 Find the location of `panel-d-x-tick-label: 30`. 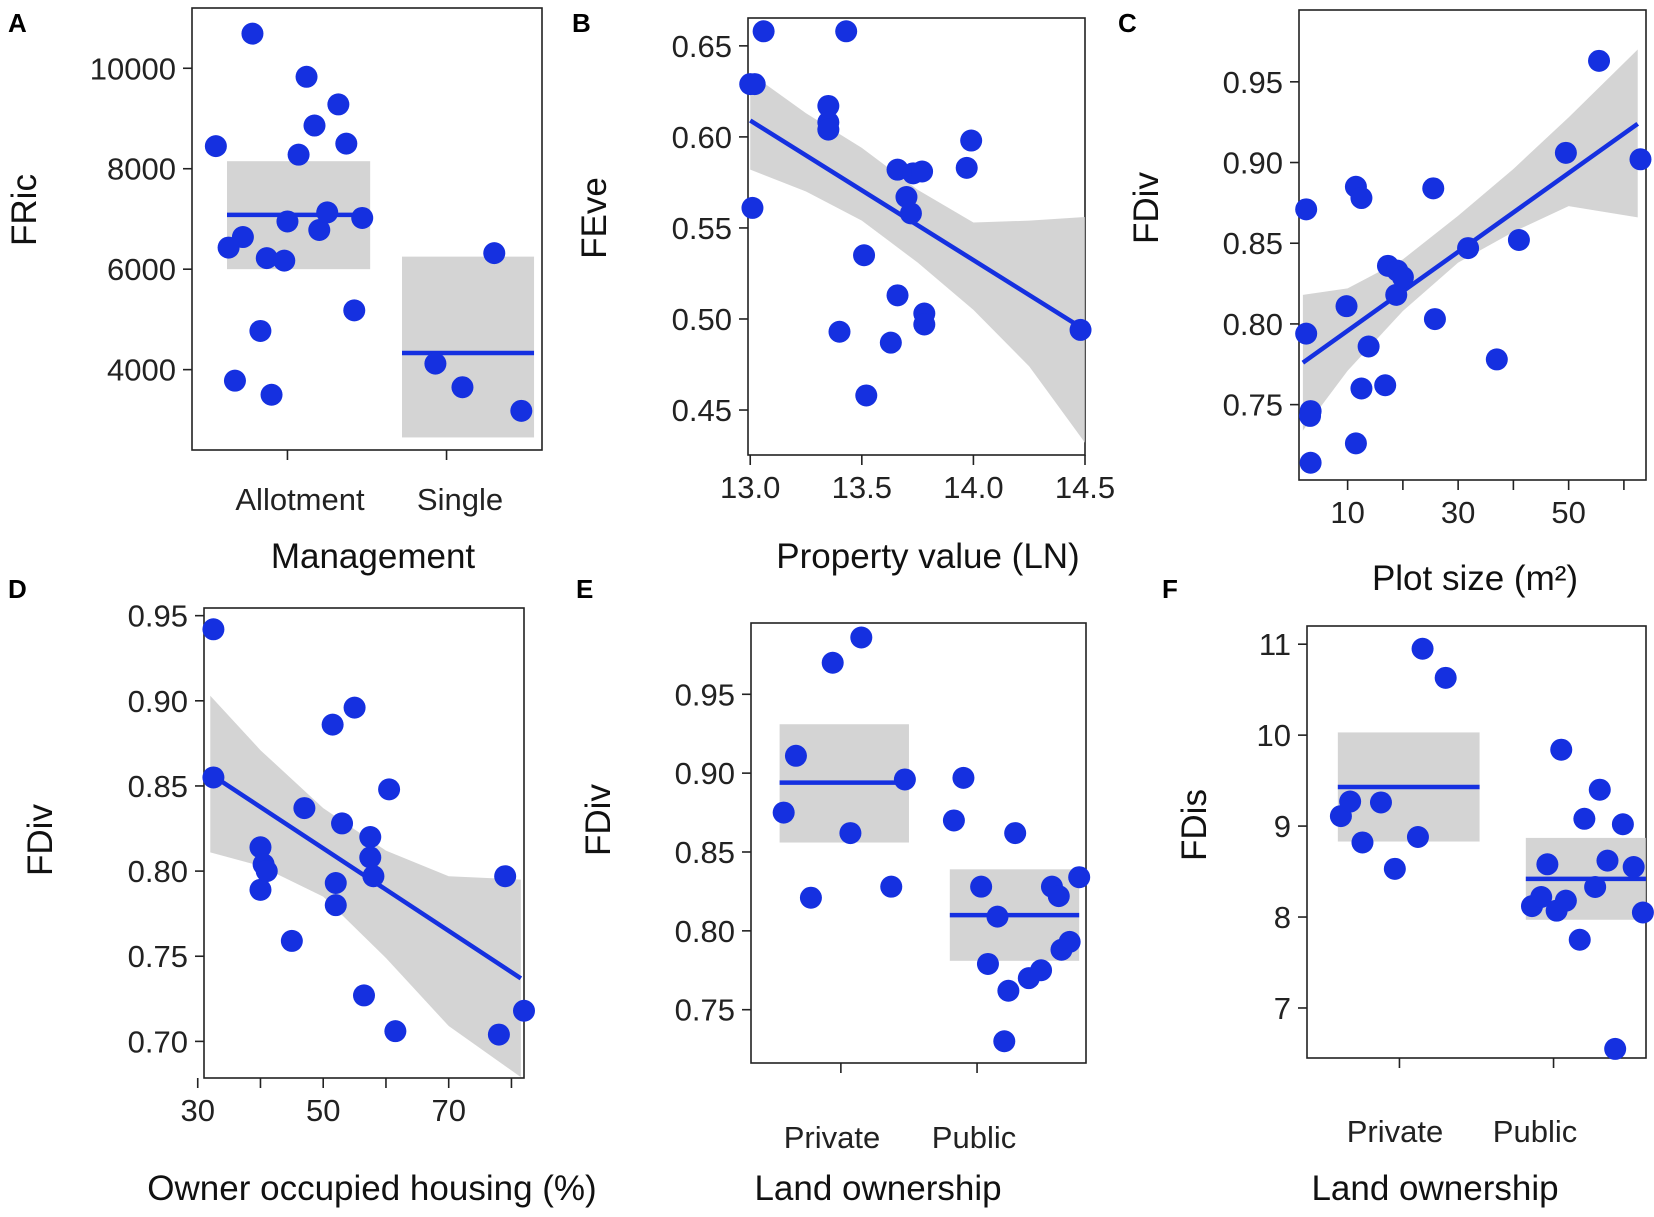

panel-d-x-tick-label: 30 is located at coordinates (197, 1110).